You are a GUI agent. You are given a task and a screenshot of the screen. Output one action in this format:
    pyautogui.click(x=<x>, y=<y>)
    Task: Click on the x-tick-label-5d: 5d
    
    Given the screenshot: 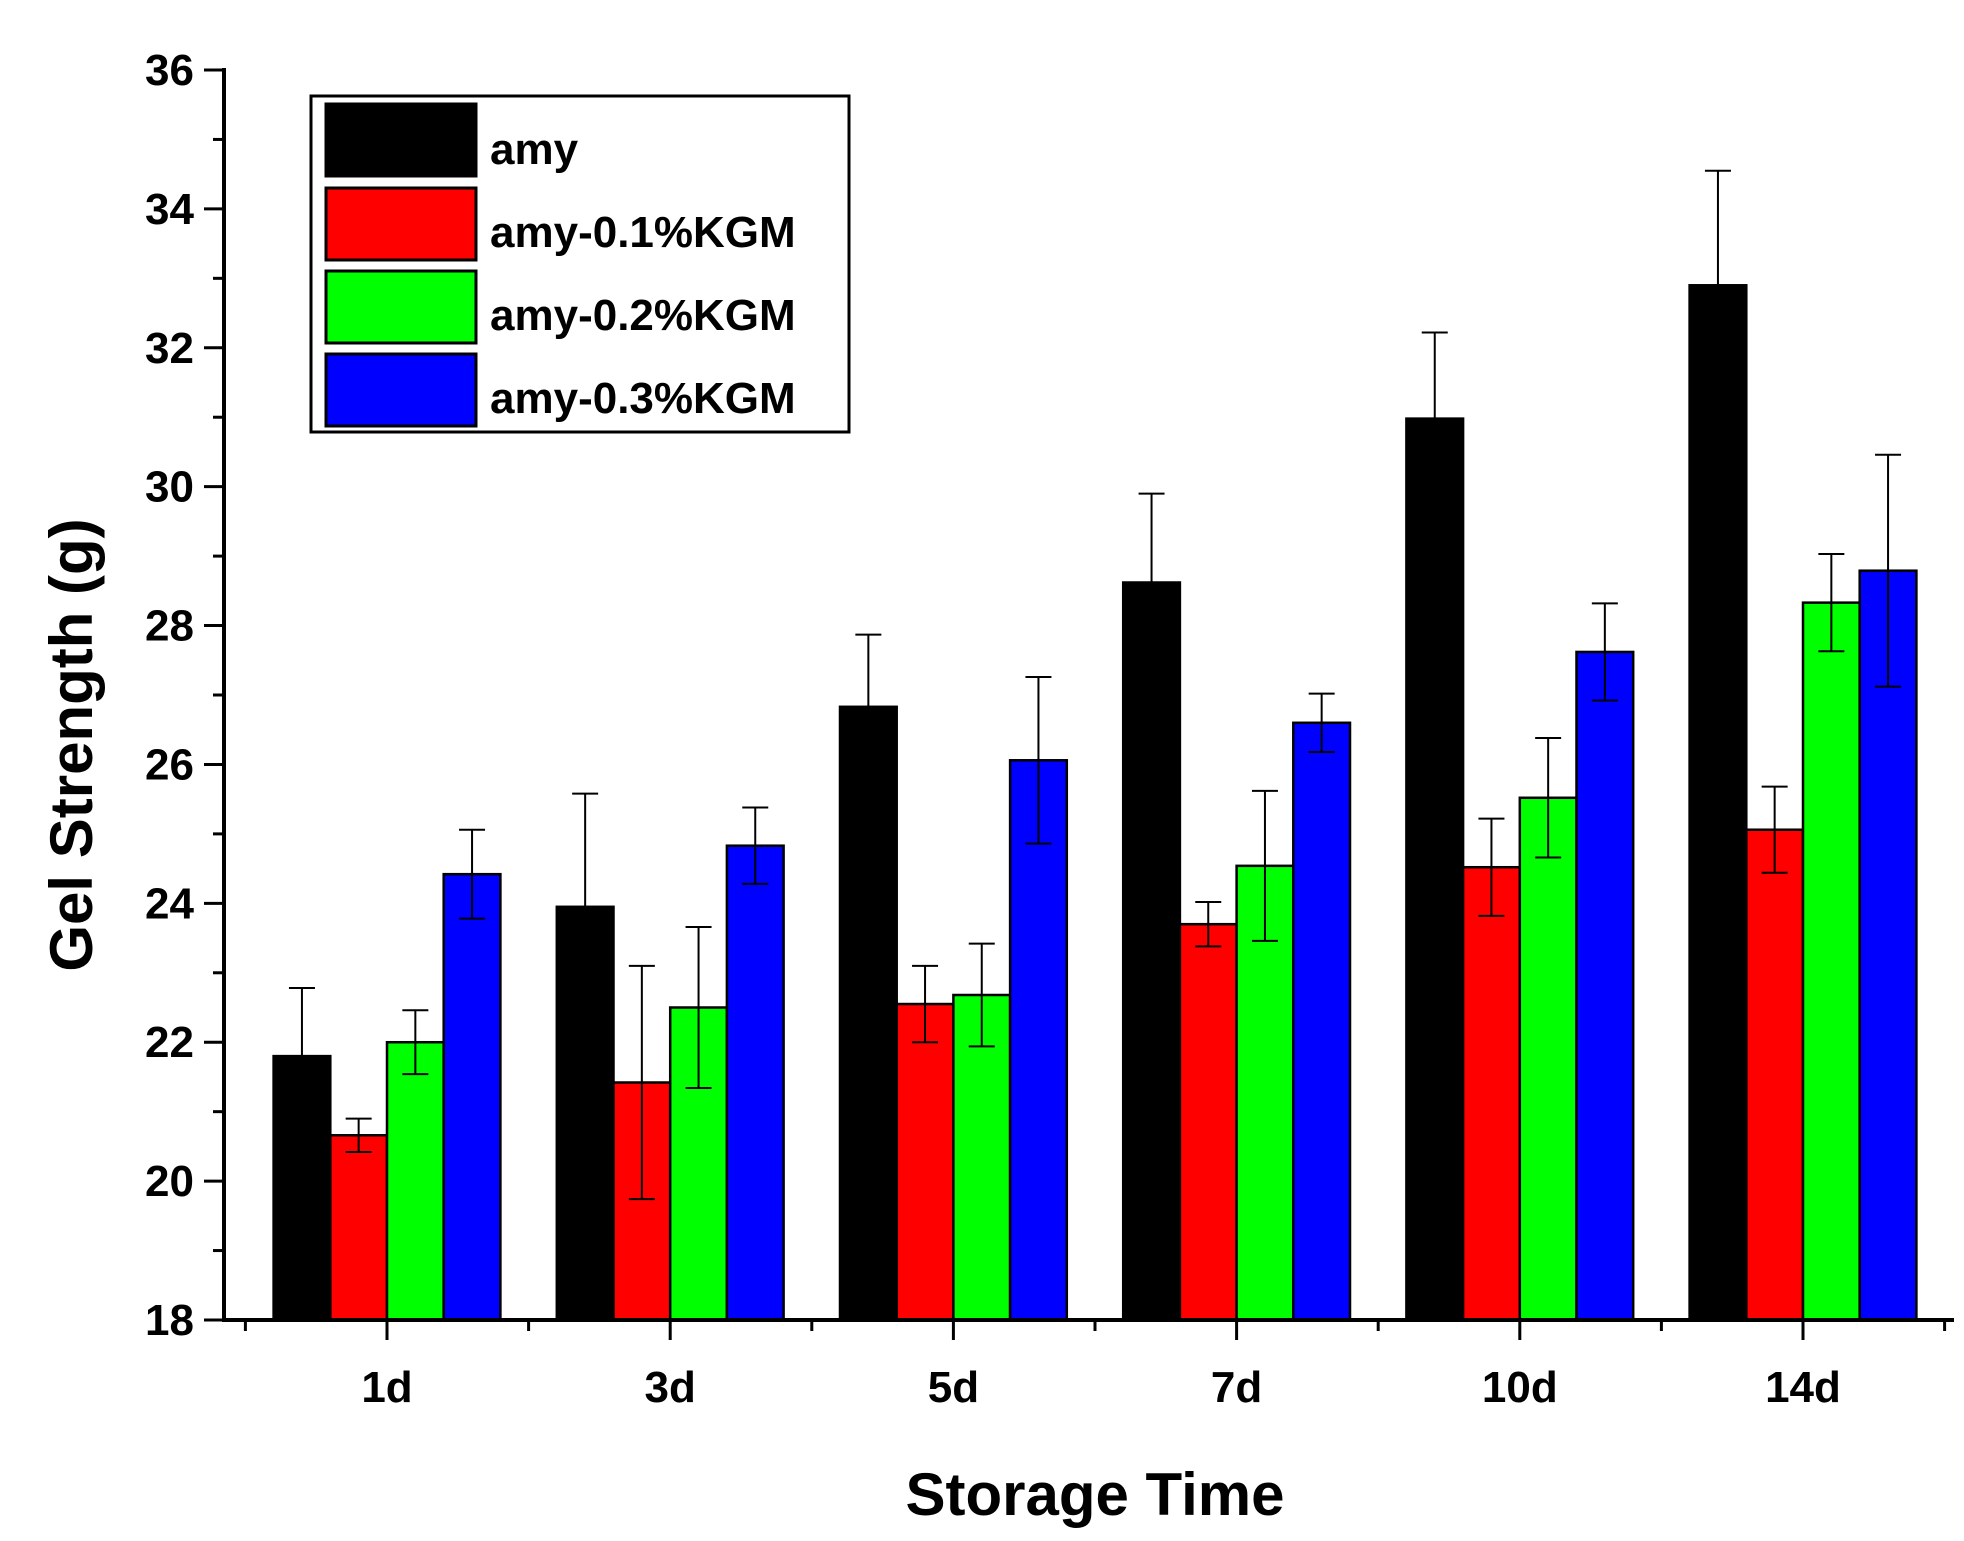 What is the action you would take?
    pyautogui.click(x=953, y=1387)
    